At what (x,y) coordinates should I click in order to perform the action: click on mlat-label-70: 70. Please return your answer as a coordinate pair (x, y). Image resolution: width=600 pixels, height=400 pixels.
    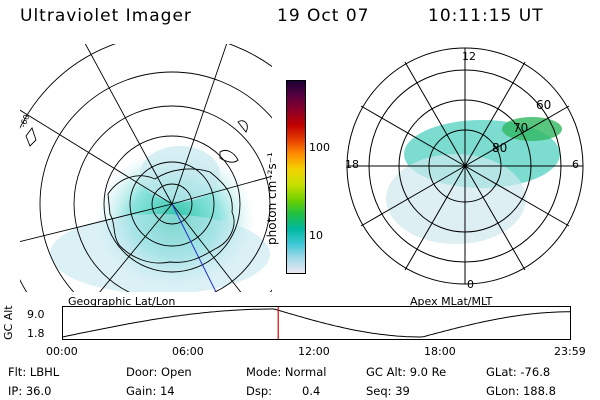
    Looking at the image, I should click on (520, 128).